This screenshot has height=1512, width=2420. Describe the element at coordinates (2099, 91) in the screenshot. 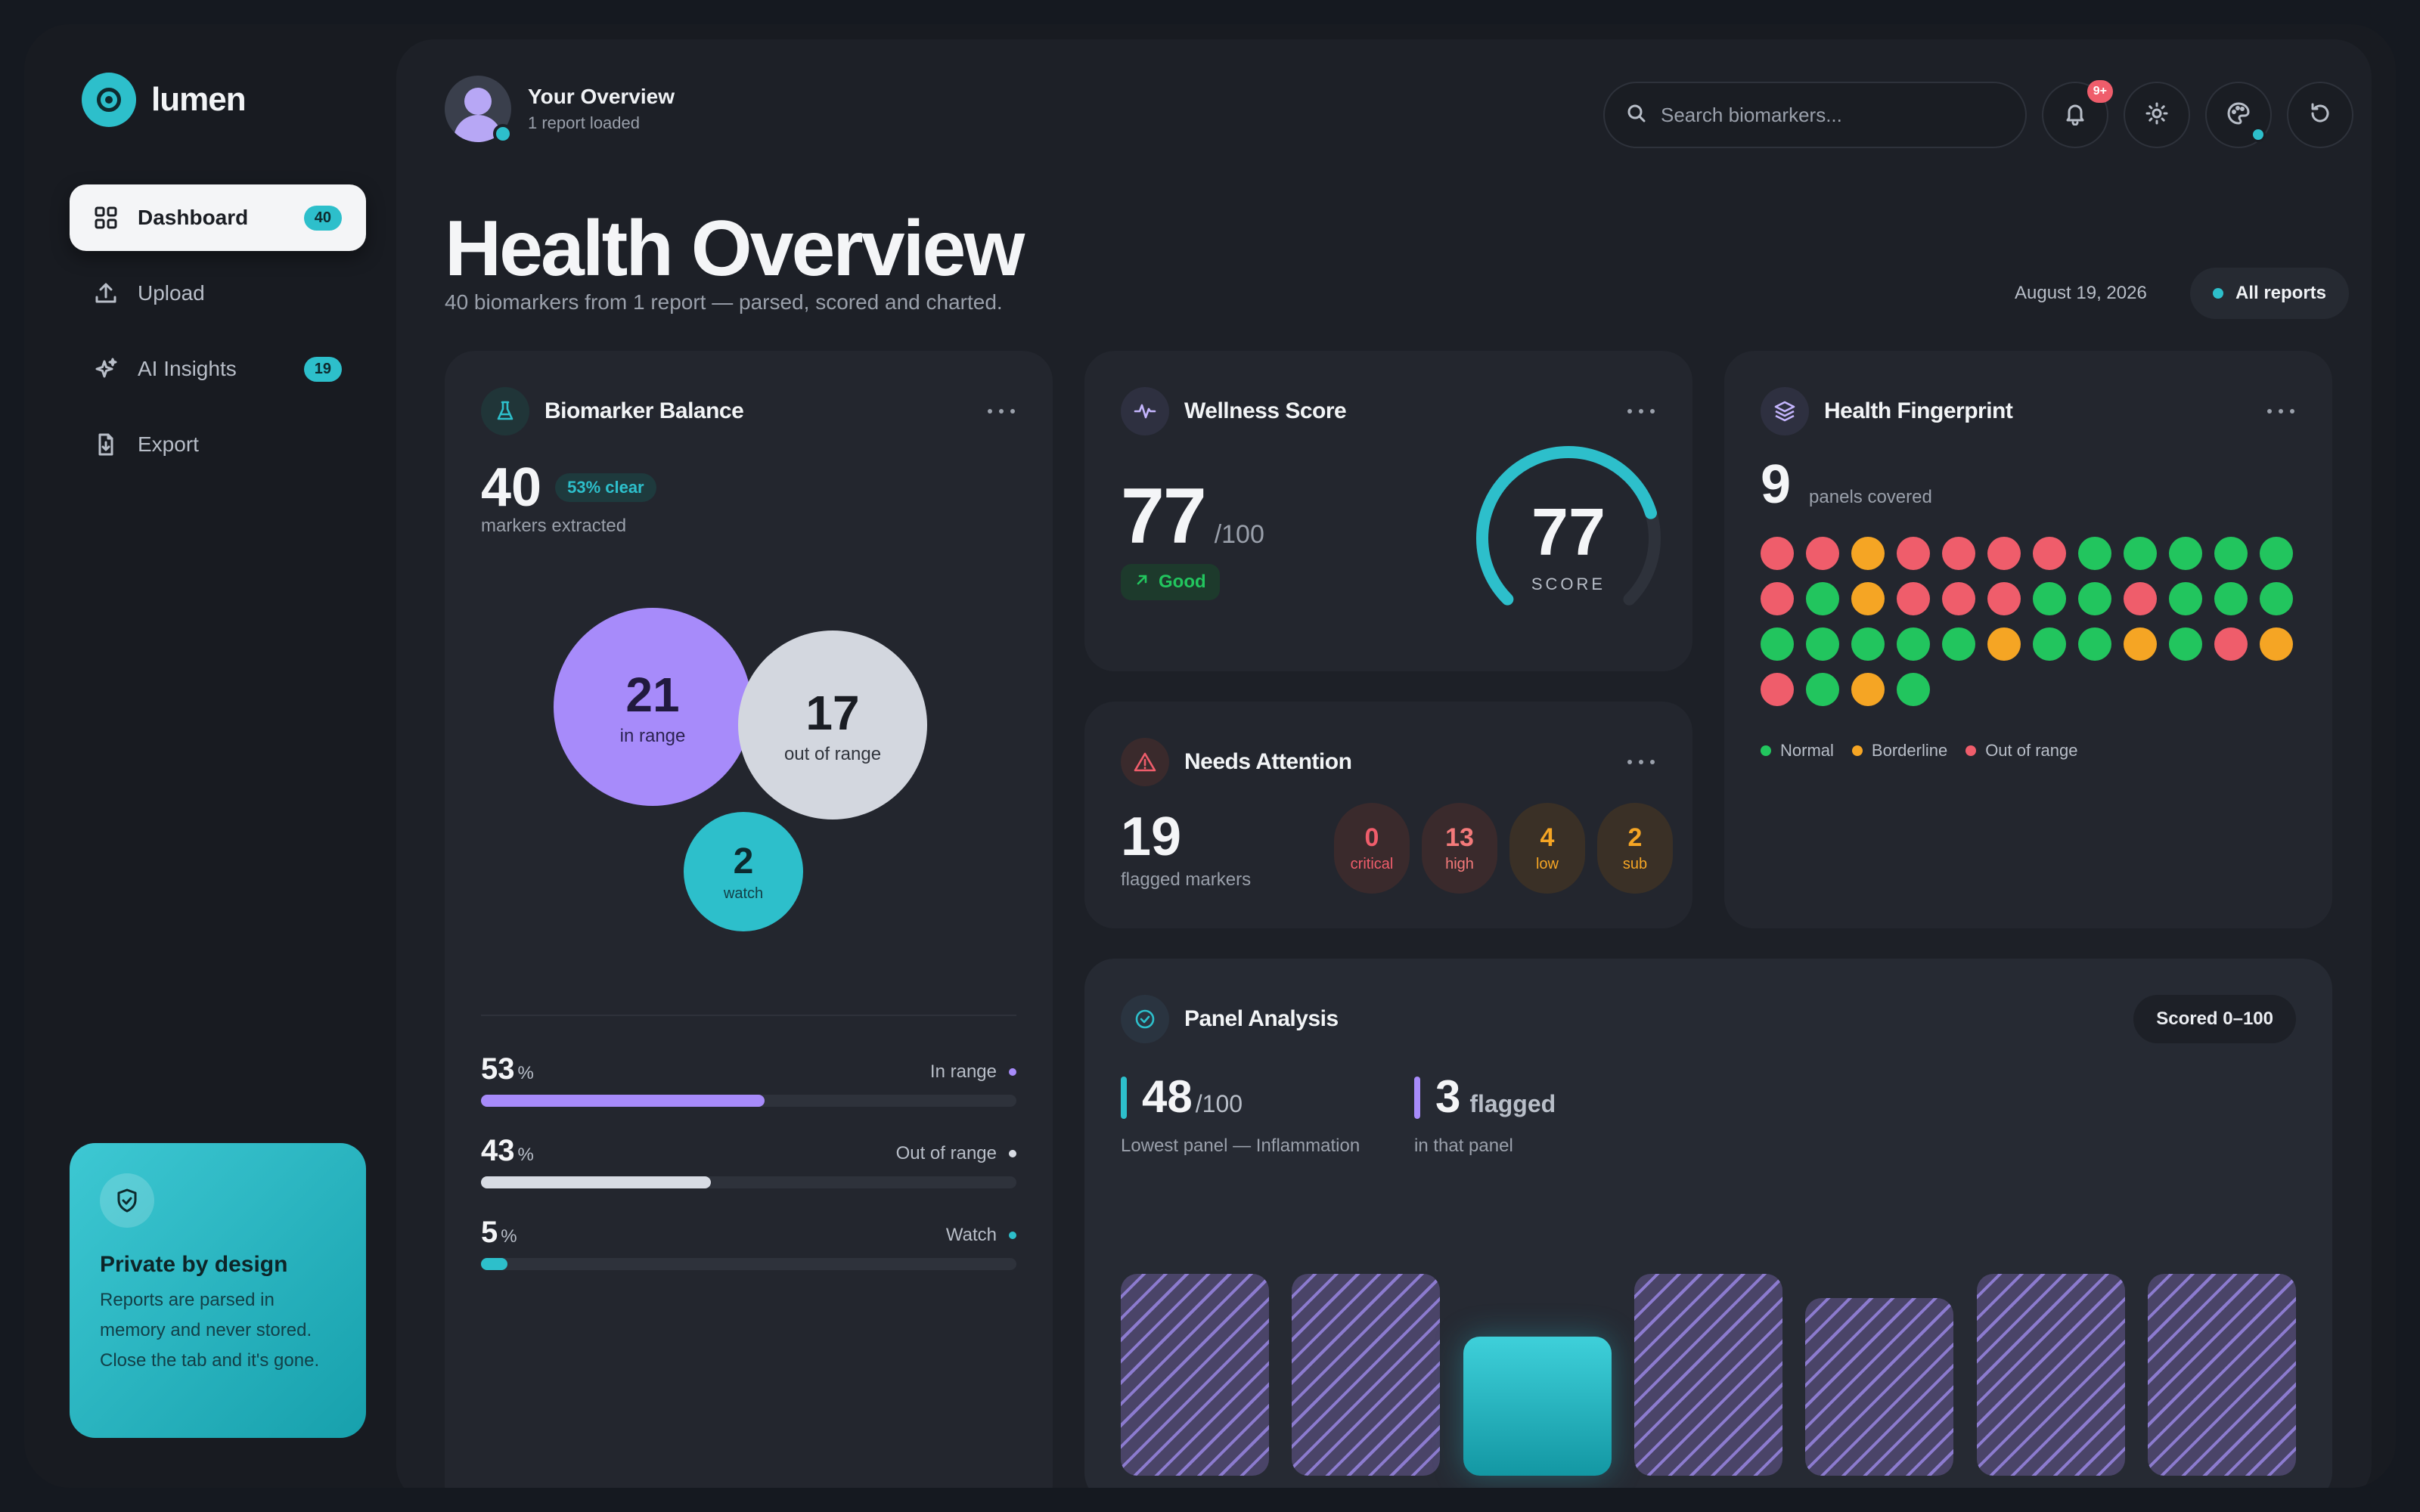

I see `notification-badge: 9+` at that location.